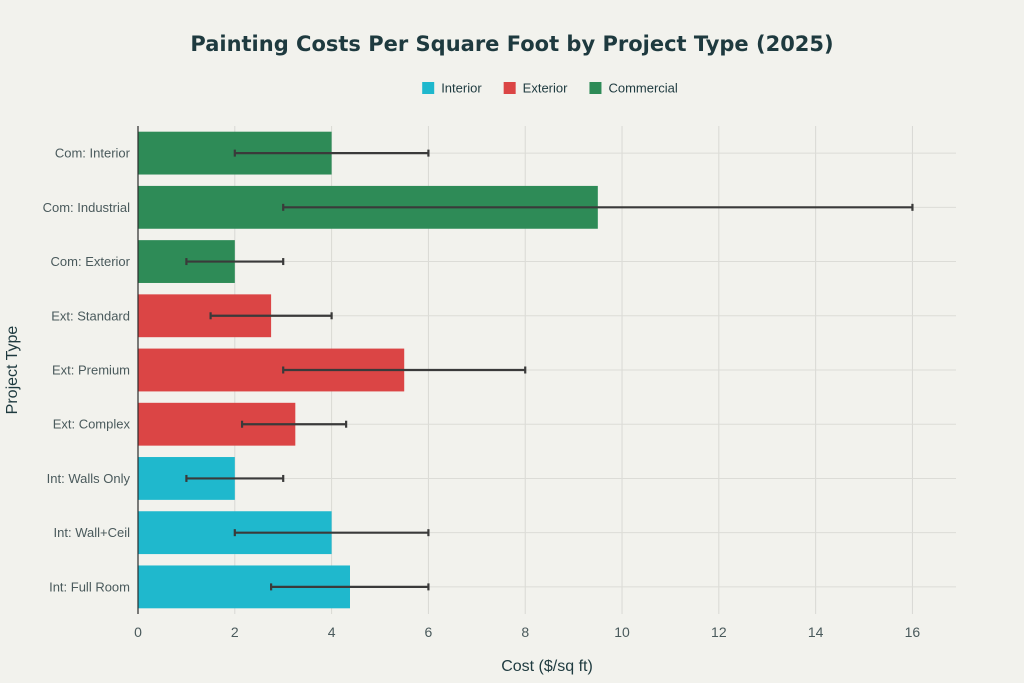 This screenshot has height=683, width=1024. What do you see at coordinates (92, 532) in the screenshot?
I see `y-tick-label: Int: Wall+Ceil` at bounding box center [92, 532].